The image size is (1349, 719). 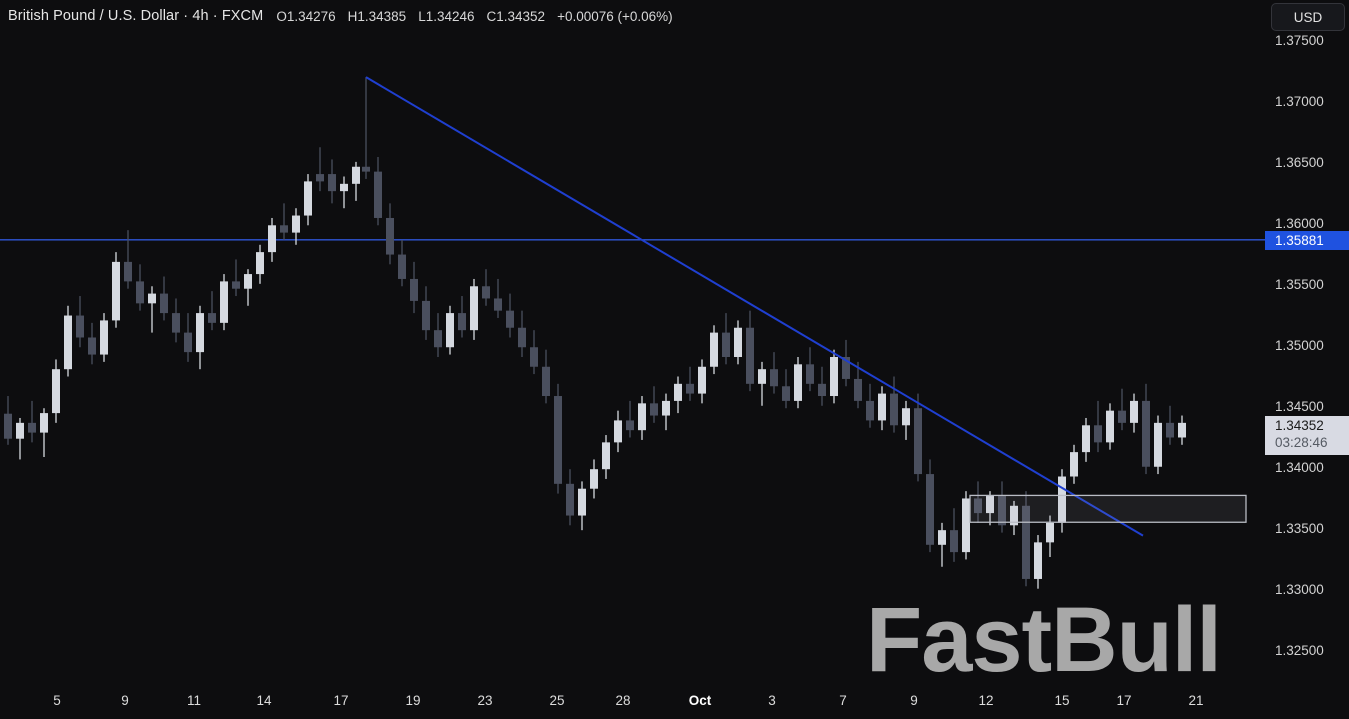 What do you see at coordinates (377, 16) in the screenshot?
I see `high-value: H1.34385` at bounding box center [377, 16].